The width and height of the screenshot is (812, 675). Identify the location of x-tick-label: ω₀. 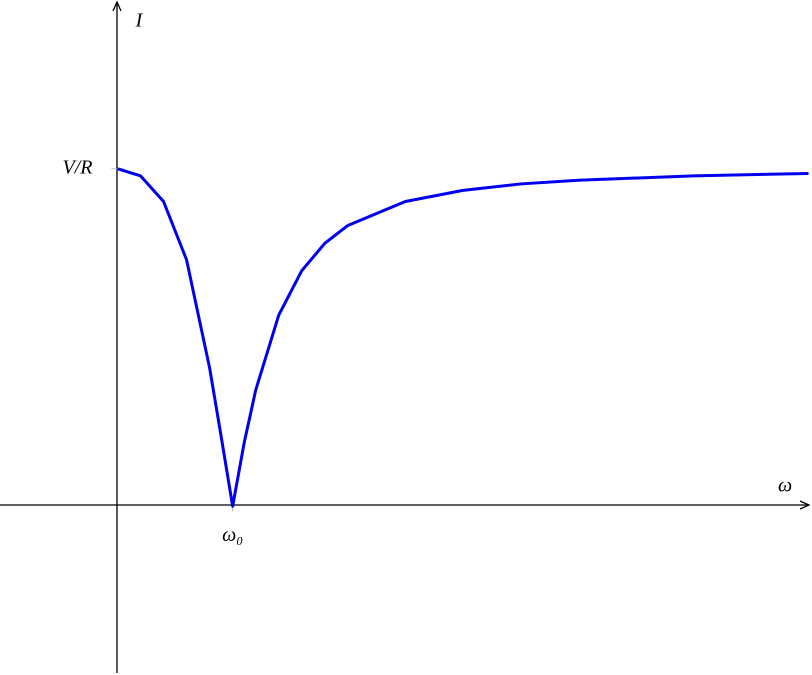
(232, 535).